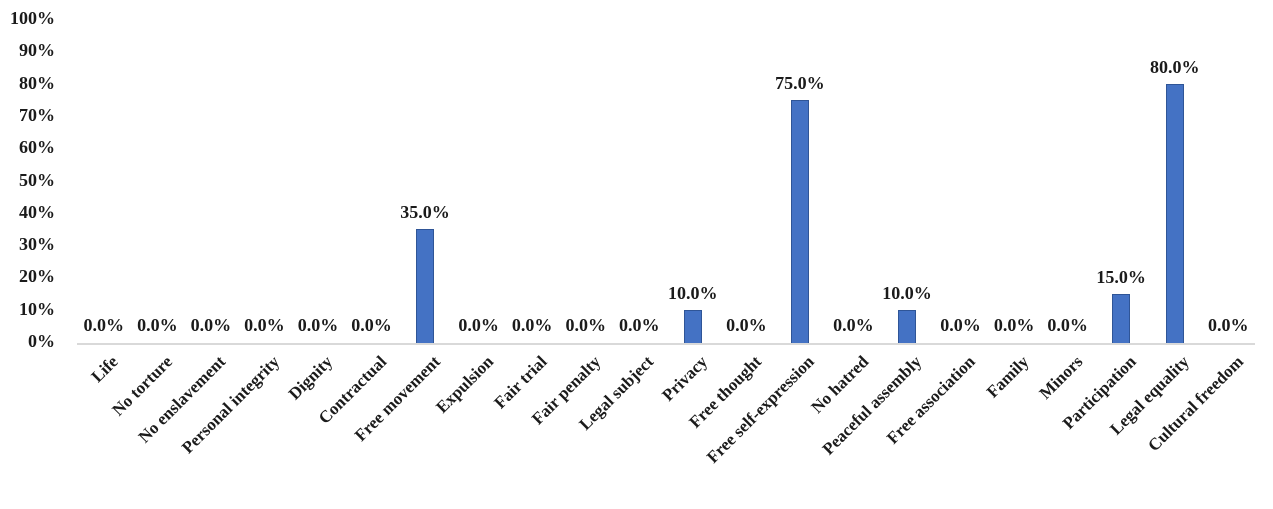  What do you see at coordinates (32, 18) in the screenshot?
I see `y-axis-tick-label: 100%` at bounding box center [32, 18].